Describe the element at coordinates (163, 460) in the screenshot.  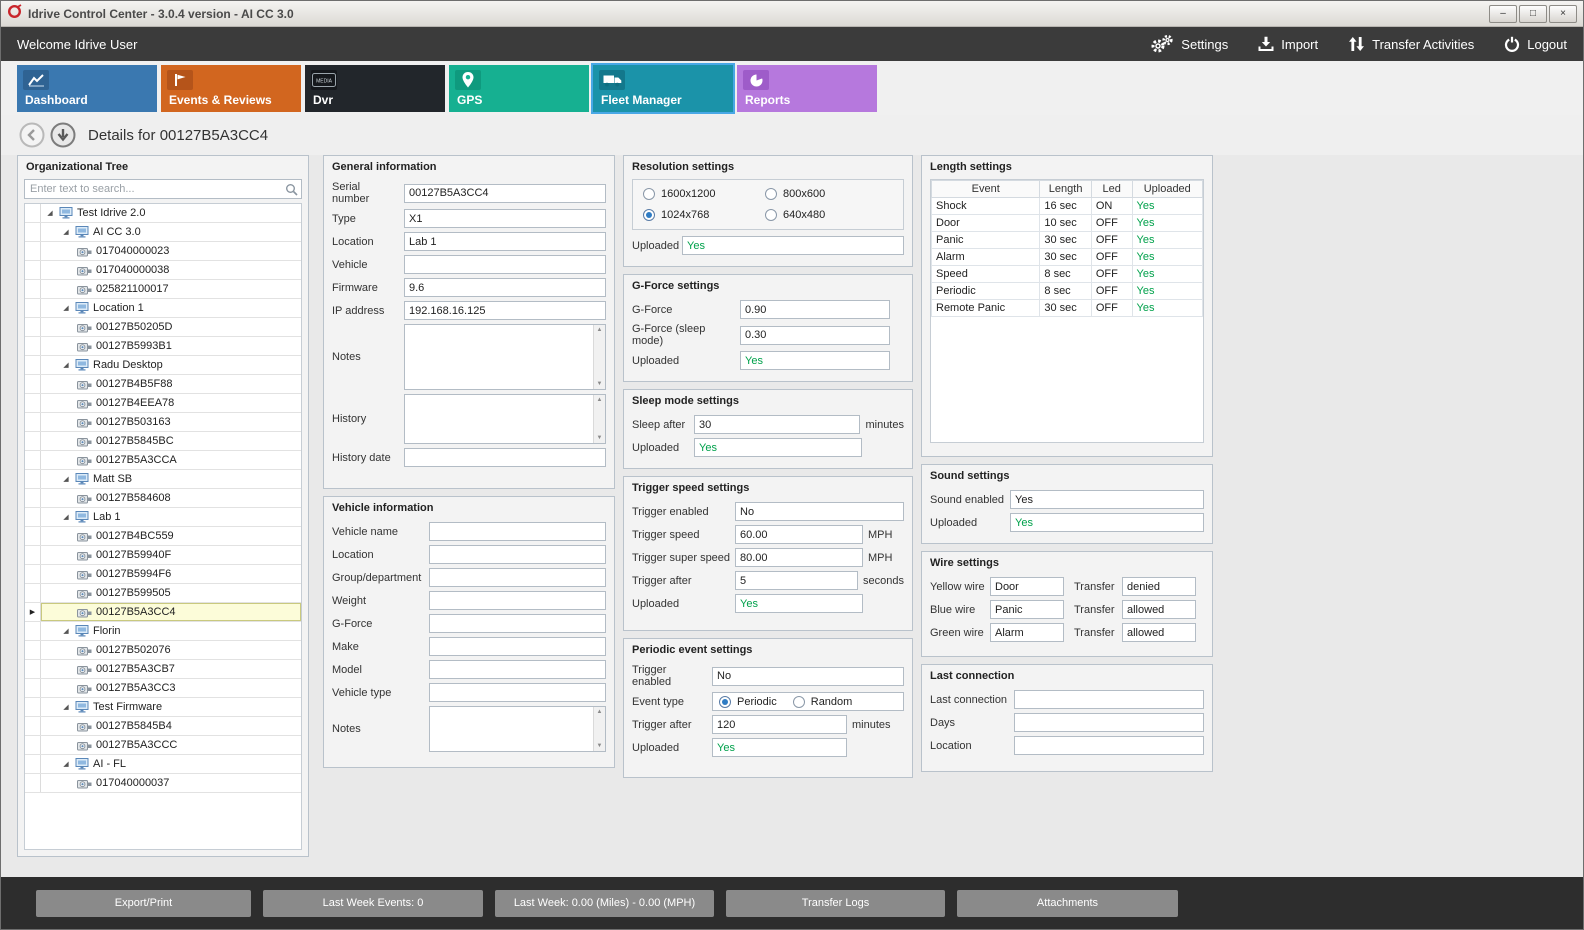
I see `tree-device-00127b5a3cca: 00127B5A3CCA` at that location.